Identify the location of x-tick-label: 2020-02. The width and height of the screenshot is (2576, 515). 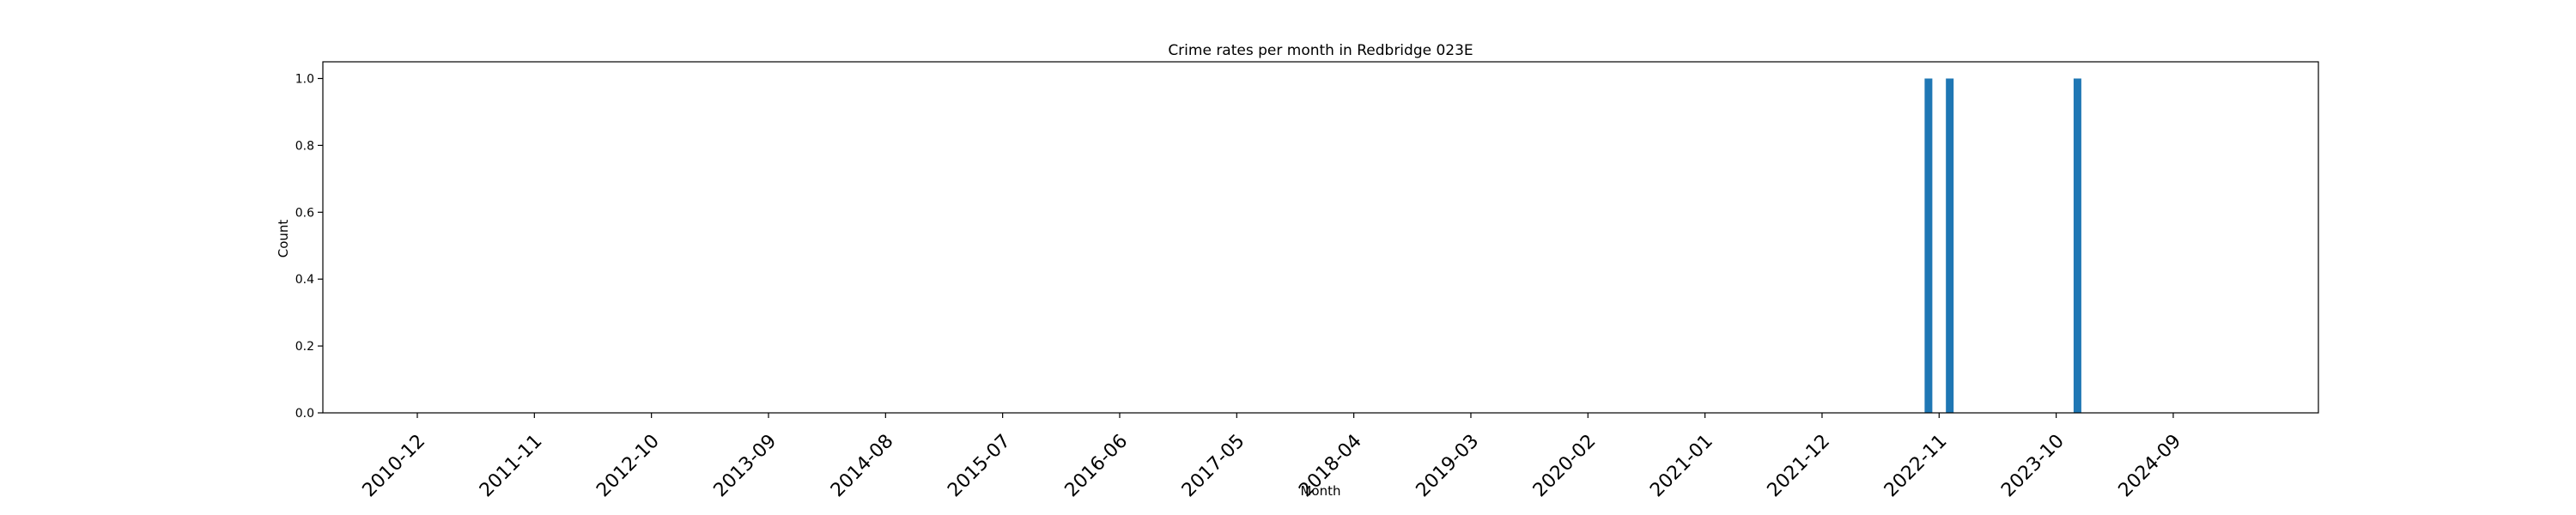
(1565, 466).